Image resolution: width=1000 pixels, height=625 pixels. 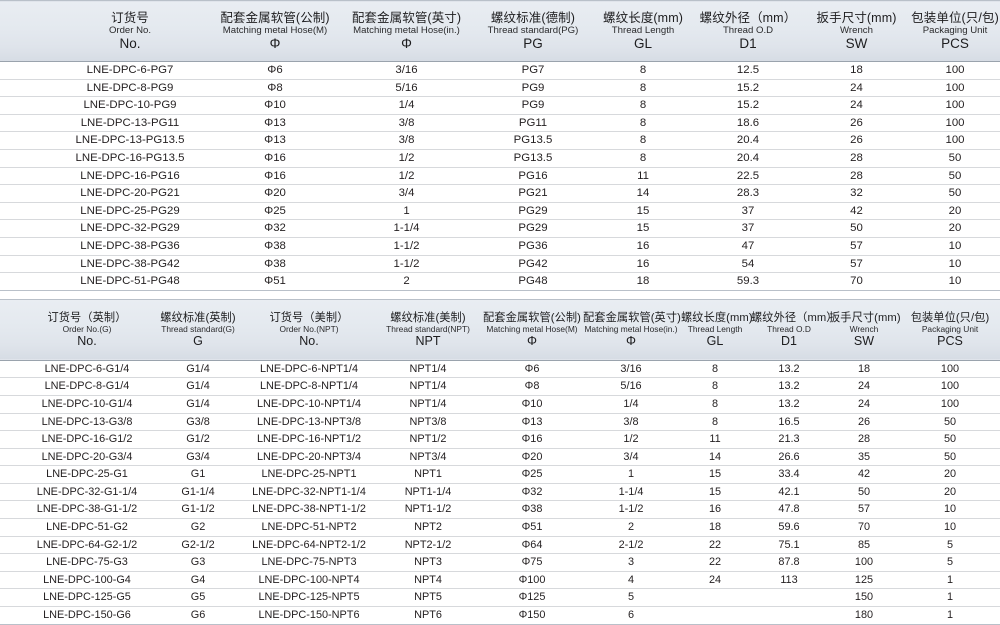 I want to click on table-cell: NPT1/4, so click(x=428, y=404).